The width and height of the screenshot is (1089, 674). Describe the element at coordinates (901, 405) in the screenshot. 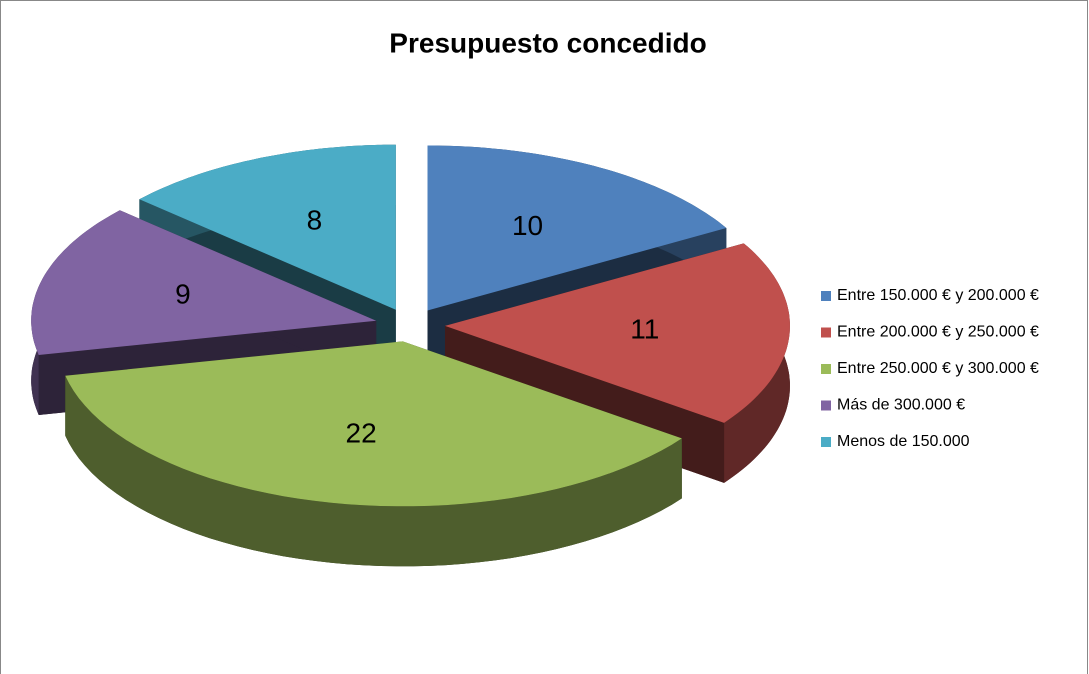

I see `legend-label: Más de 300.000 €` at that location.